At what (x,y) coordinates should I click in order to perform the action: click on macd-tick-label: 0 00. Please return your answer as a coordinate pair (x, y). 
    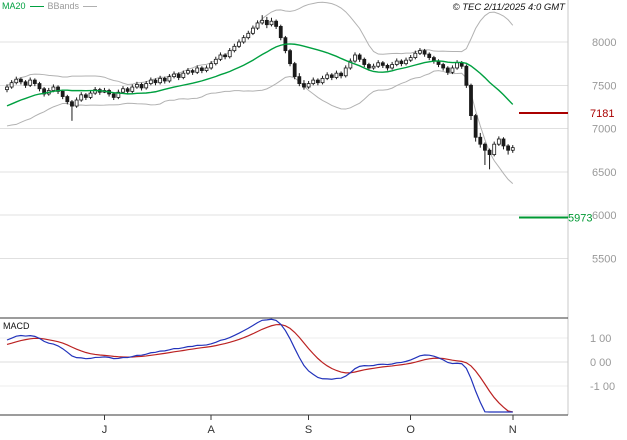
    Looking at the image, I should click on (600, 363).